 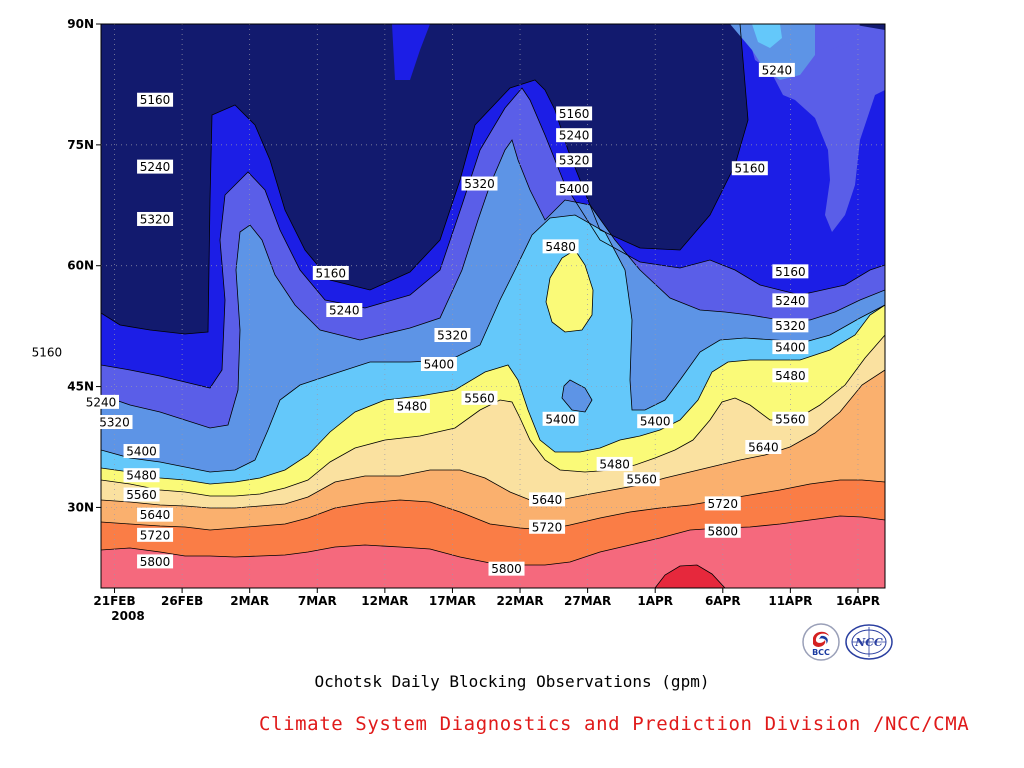 I want to click on y-tick-label: 75N, so click(x=80, y=145).